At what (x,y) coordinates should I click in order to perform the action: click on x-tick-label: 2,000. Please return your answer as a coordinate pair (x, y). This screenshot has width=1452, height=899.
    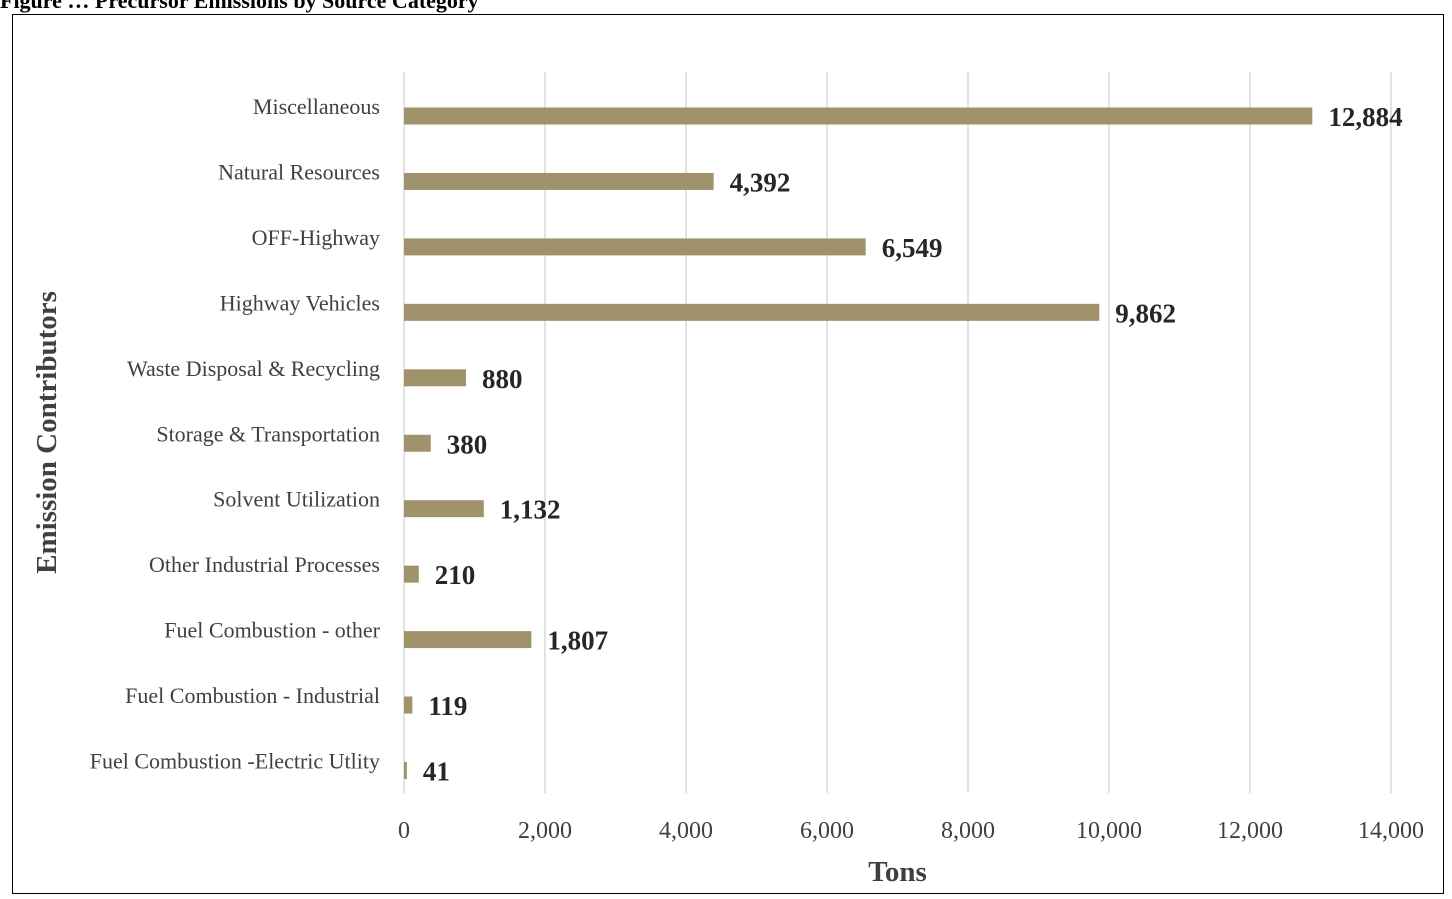
    Looking at the image, I should click on (545, 831).